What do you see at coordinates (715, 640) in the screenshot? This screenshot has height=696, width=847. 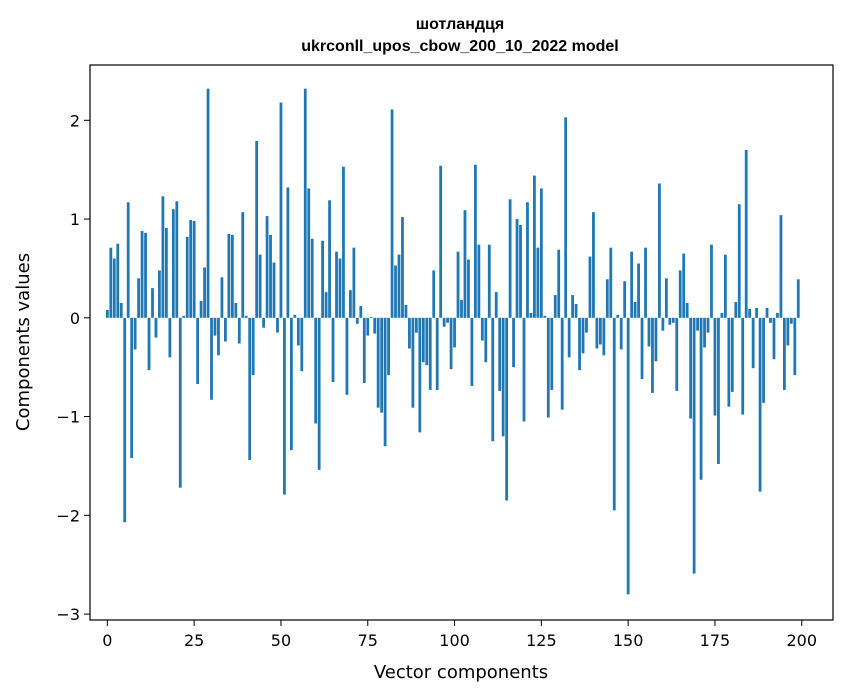 I see `x-tick-label: 175` at bounding box center [715, 640].